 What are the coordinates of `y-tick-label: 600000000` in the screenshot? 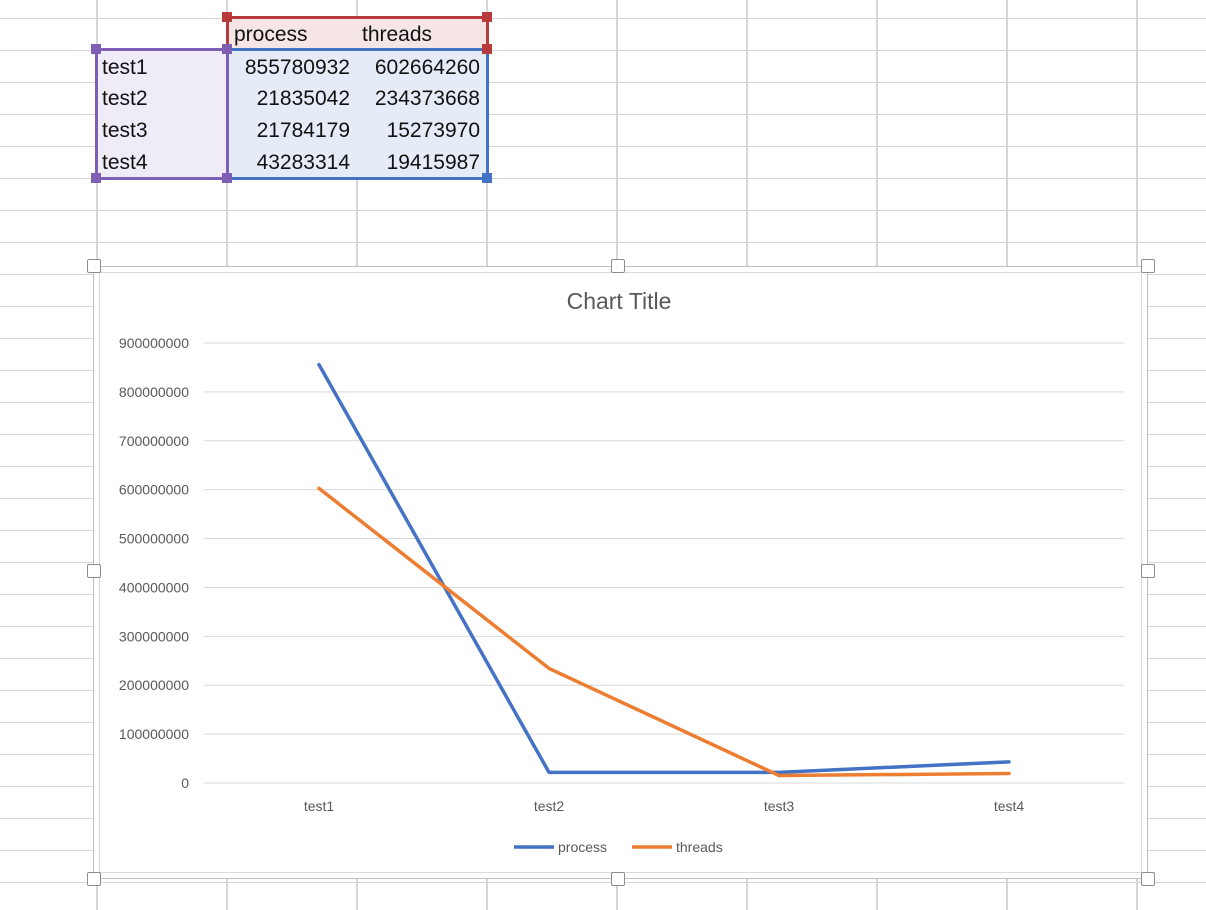 It's located at (154, 490).